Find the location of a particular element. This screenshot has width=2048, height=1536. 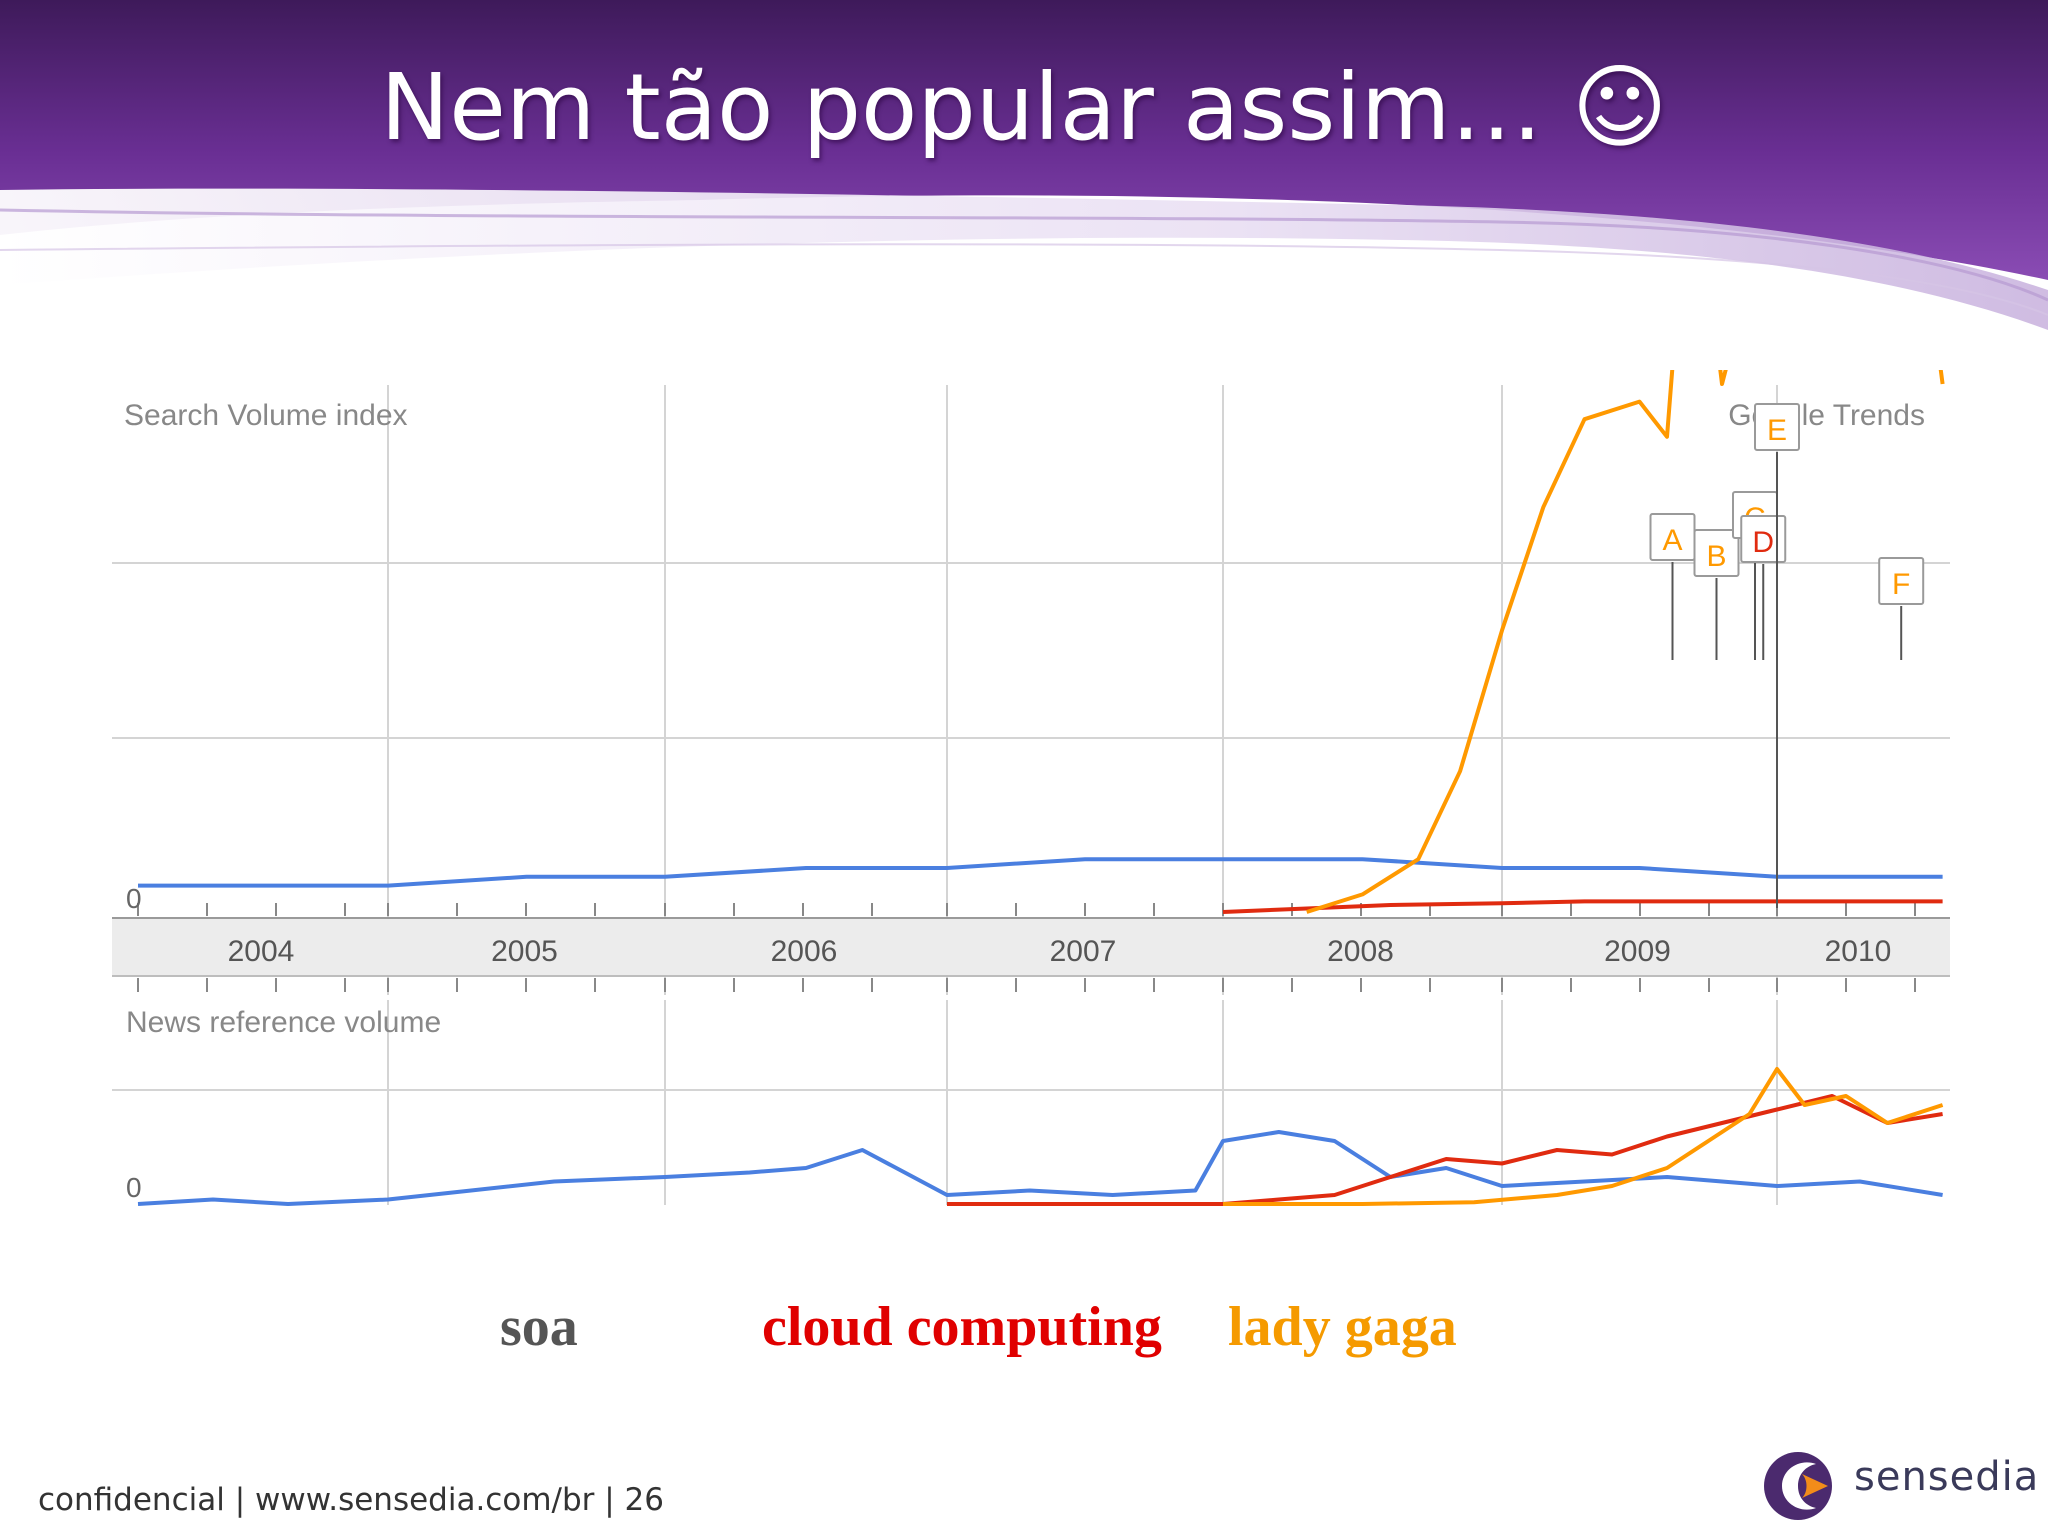

annotation-label: B is located at coordinates (1716, 556).